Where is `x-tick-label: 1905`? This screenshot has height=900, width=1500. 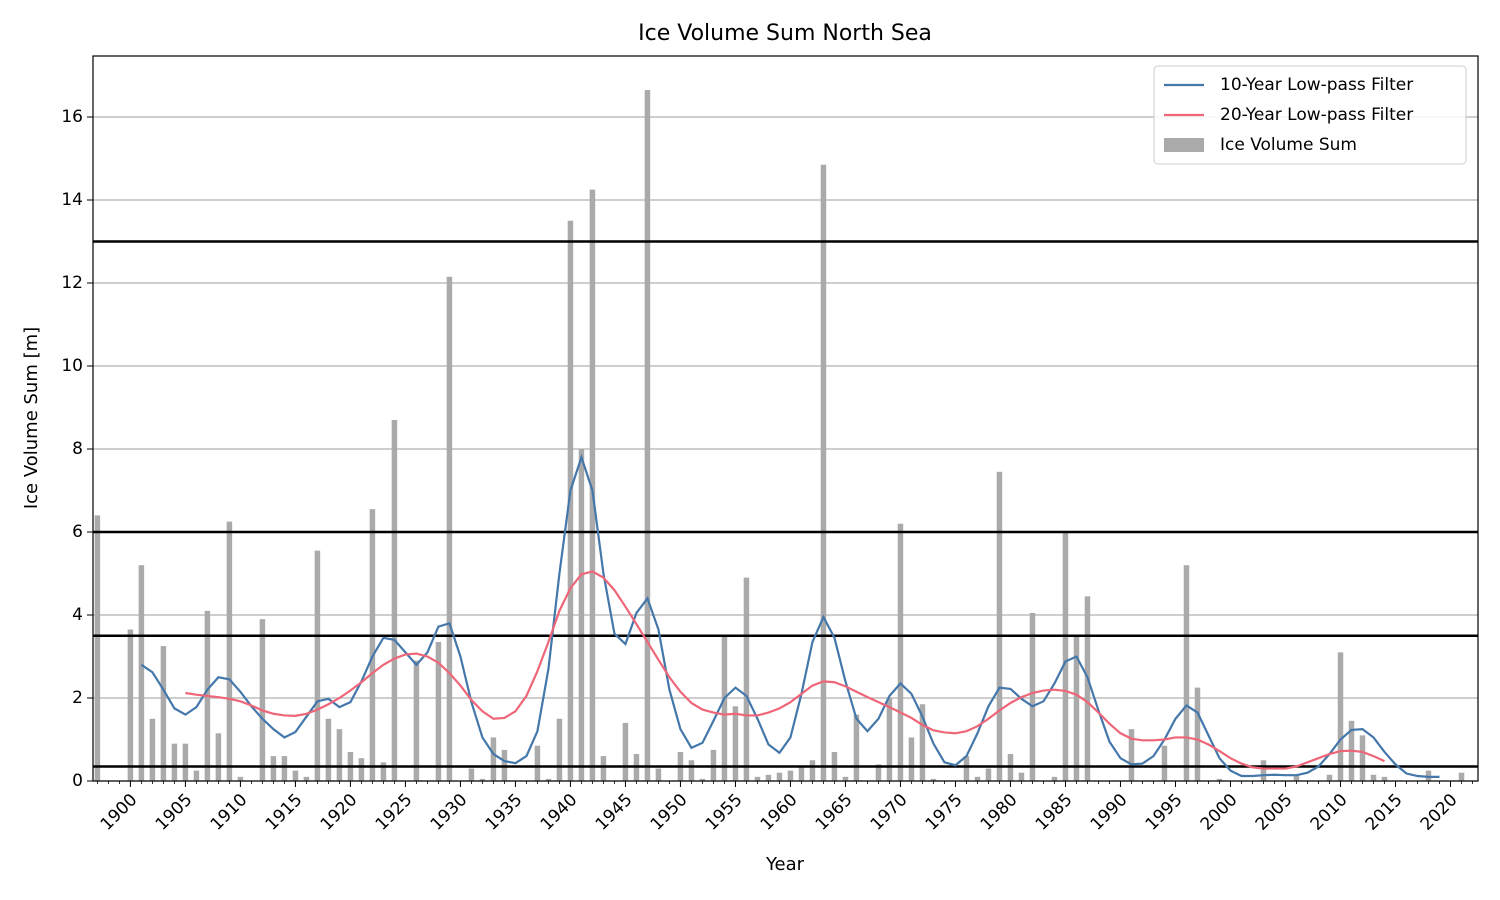
x-tick-label: 1905 is located at coordinates (174, 812).